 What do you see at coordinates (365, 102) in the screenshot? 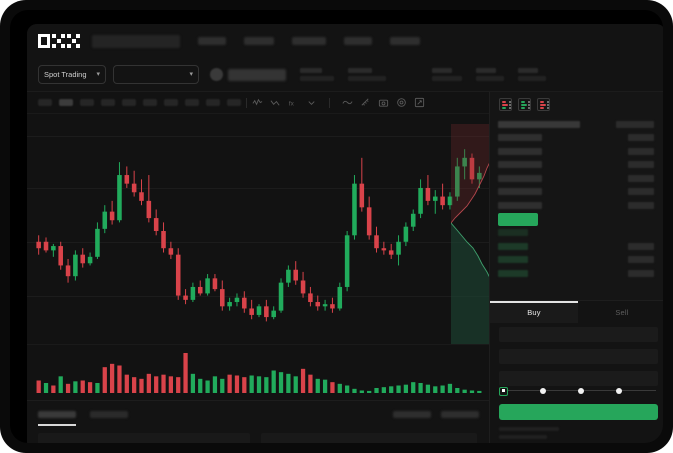
I see `ruler-icon` at bounding box center [365, 102].